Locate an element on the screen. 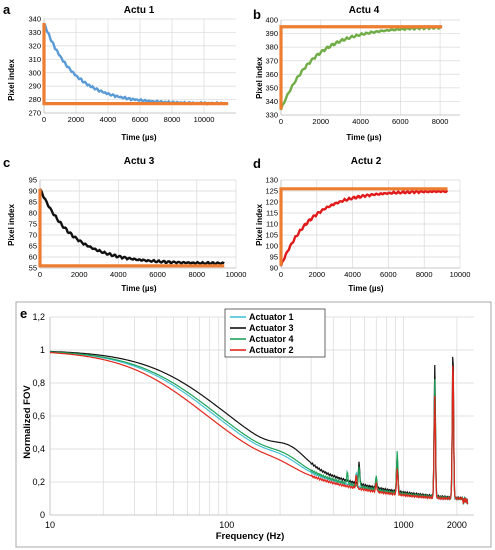 The width and height of the screenshot is (495, 550). chart-d-ylabel: Pixel index is located at coordinates (259, 225).